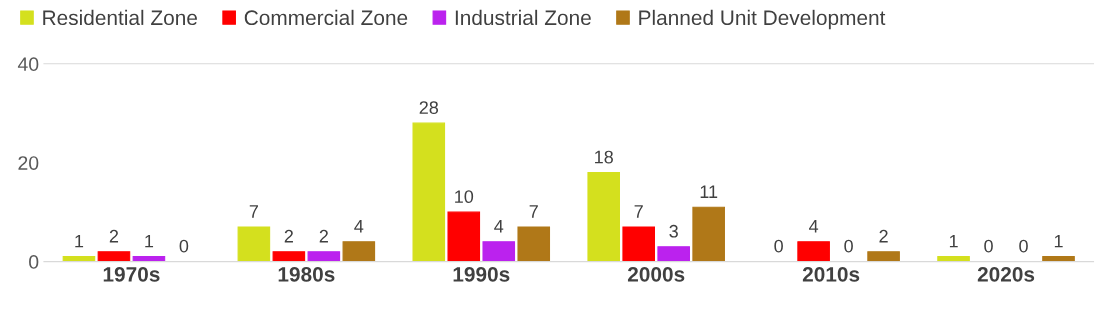  I want to click on x-tick-label: 2010s, so click(831, 274).